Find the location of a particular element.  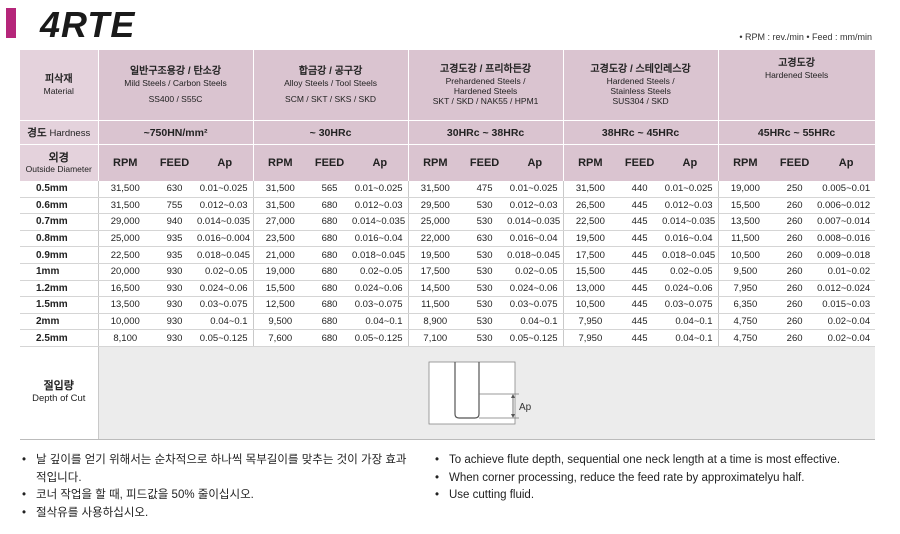

col-feed-2: FEED is located at coordinates (485, 162).